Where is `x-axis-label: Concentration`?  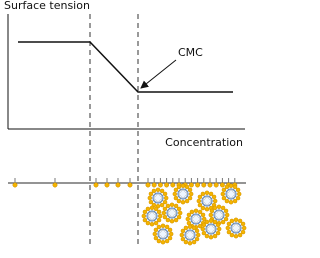
x-axis-label: Concentration is located at coordinates (204, 142).